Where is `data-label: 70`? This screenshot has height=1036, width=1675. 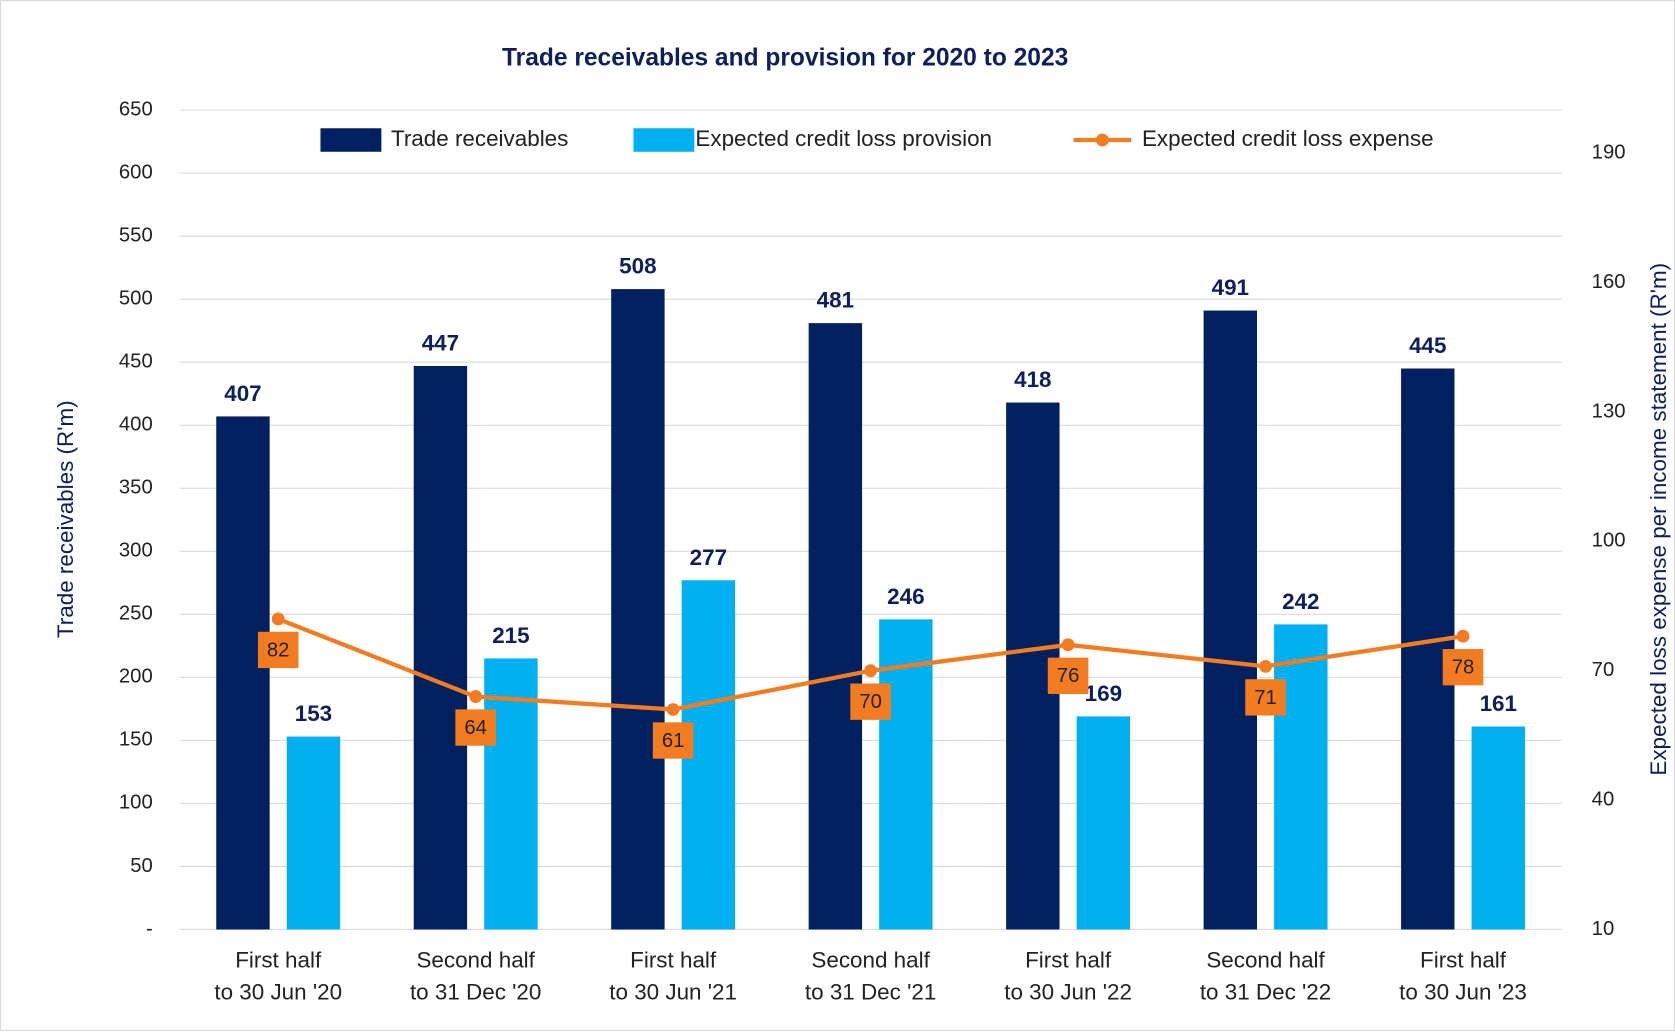 data-label: 70 is located at coordinates (870, 702).